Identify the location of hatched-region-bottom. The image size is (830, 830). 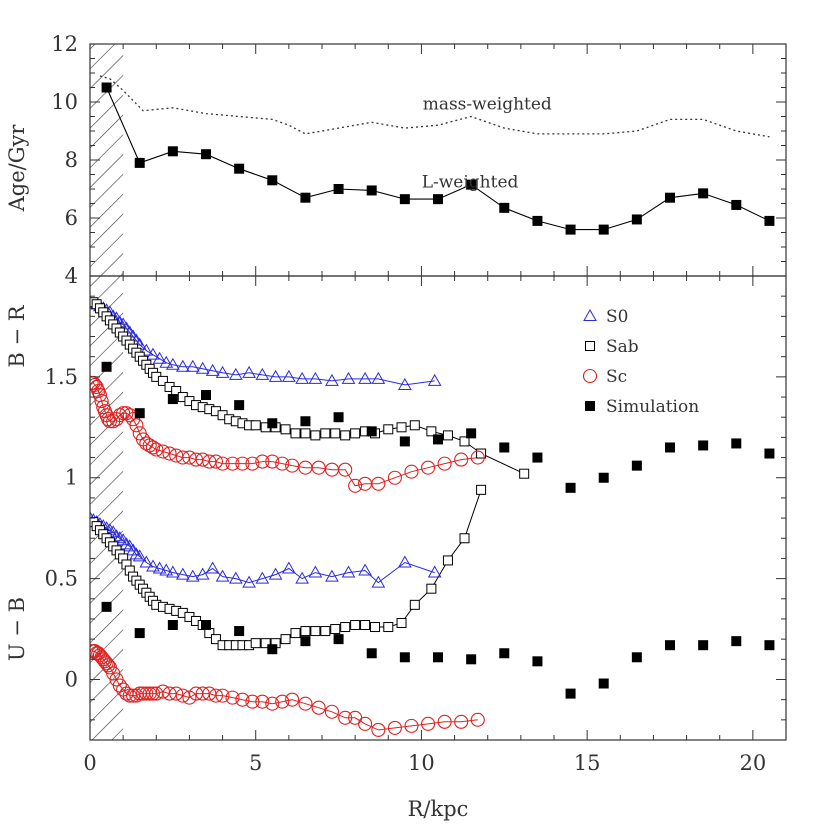
(107, 508).